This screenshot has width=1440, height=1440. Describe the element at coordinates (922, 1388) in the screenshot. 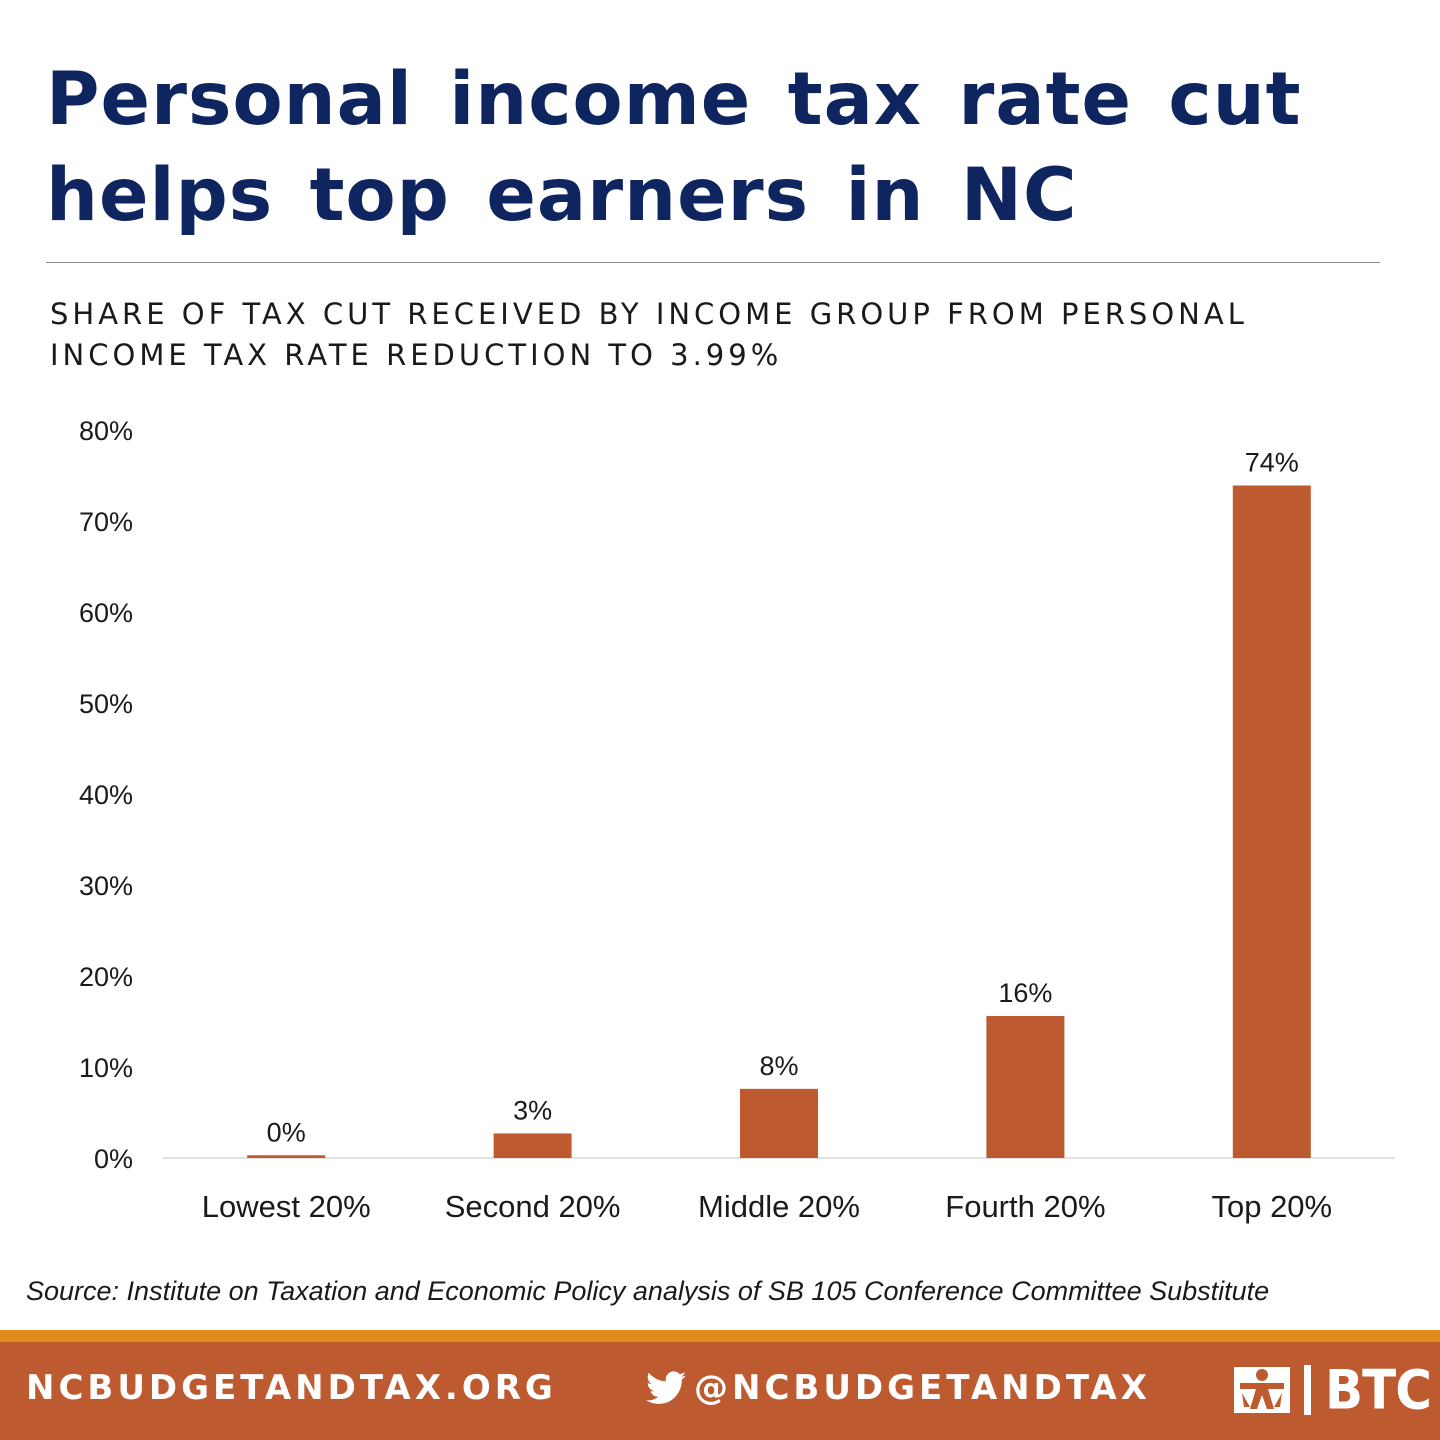

I see `twitter-handle: @NCBUDGETANDTAX` at that location.